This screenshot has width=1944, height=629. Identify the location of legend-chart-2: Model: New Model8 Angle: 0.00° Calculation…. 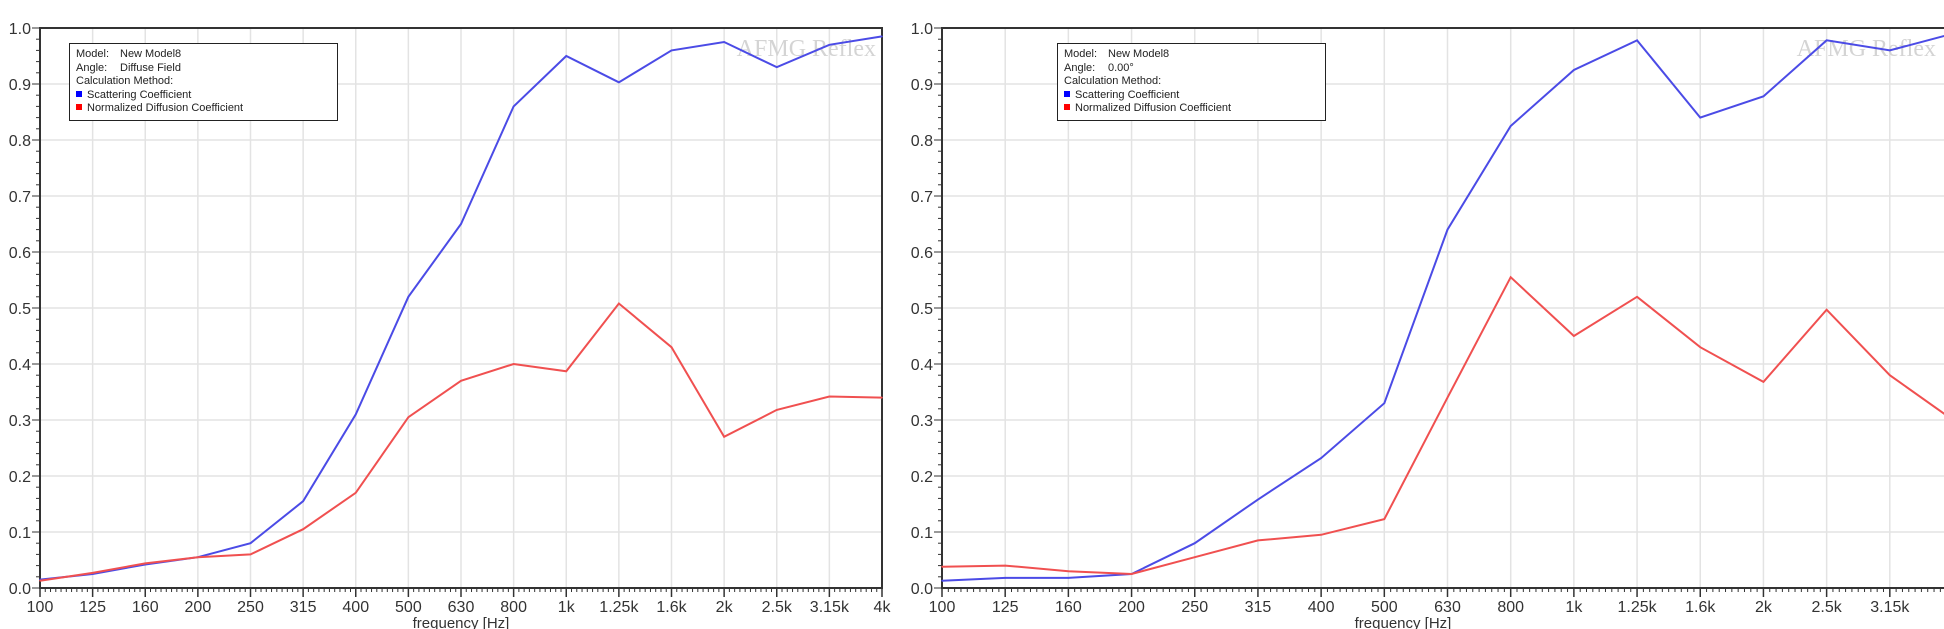
(1191, 82).